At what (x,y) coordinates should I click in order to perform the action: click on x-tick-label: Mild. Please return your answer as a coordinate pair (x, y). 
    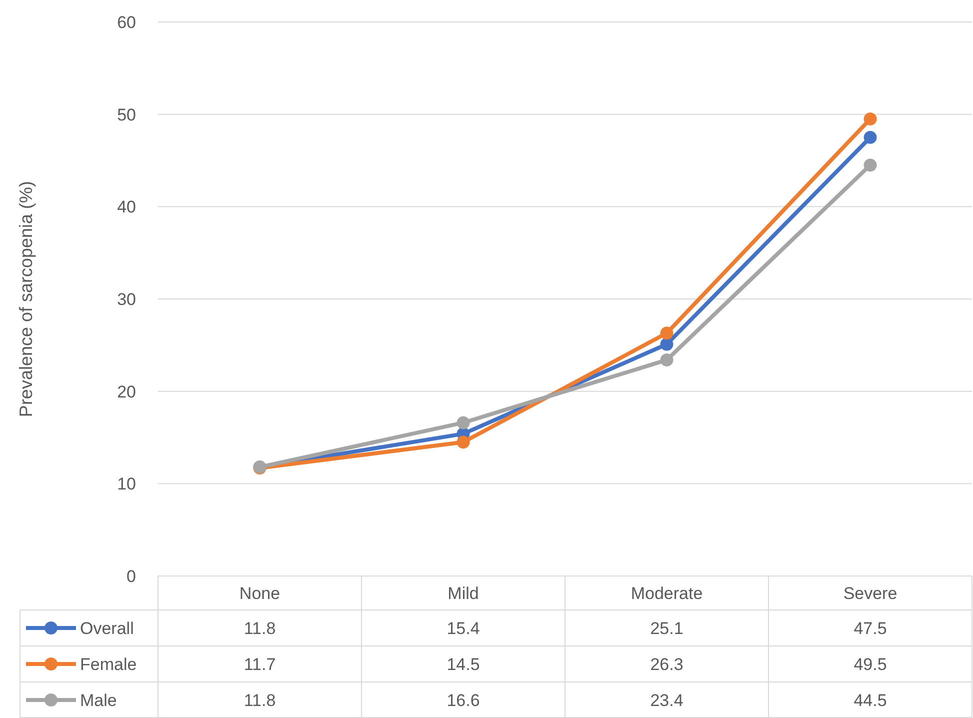
    Looking at the image, I should click on (463, 593).